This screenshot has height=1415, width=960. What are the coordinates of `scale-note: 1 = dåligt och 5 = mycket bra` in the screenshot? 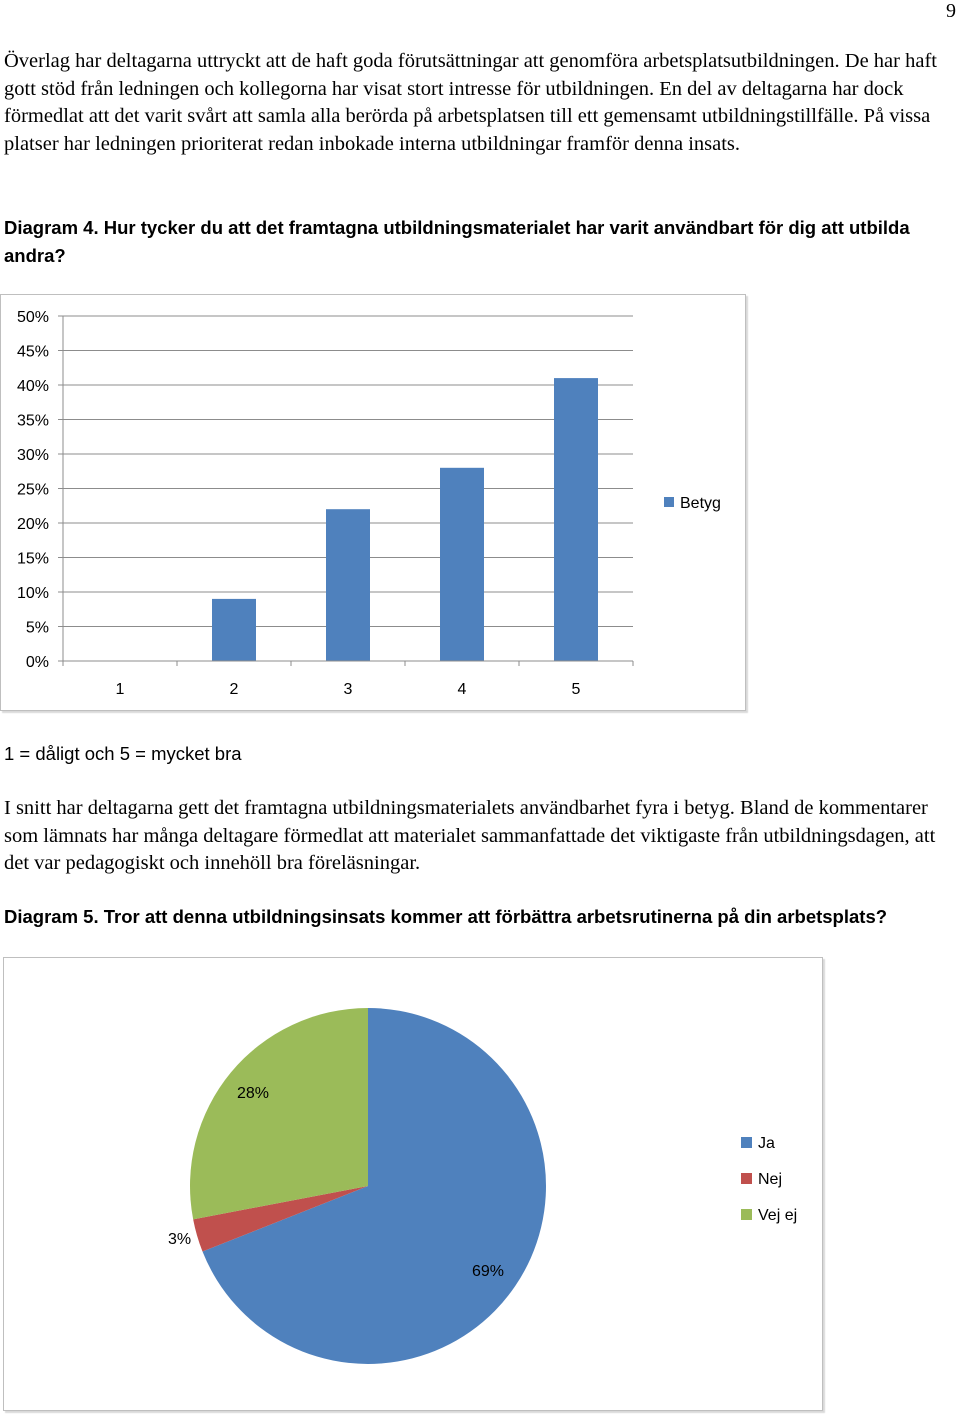 It's located at (123, 753).